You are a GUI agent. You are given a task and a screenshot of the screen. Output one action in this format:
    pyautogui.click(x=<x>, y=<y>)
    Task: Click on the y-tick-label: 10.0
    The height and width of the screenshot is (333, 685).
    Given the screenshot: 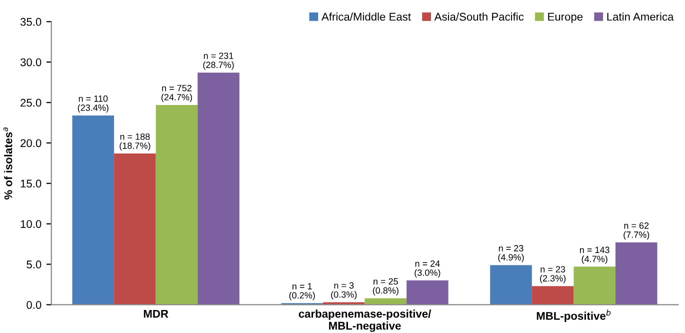 What is the action you would take?
    pyautogui.click(x=31, y=224)
    